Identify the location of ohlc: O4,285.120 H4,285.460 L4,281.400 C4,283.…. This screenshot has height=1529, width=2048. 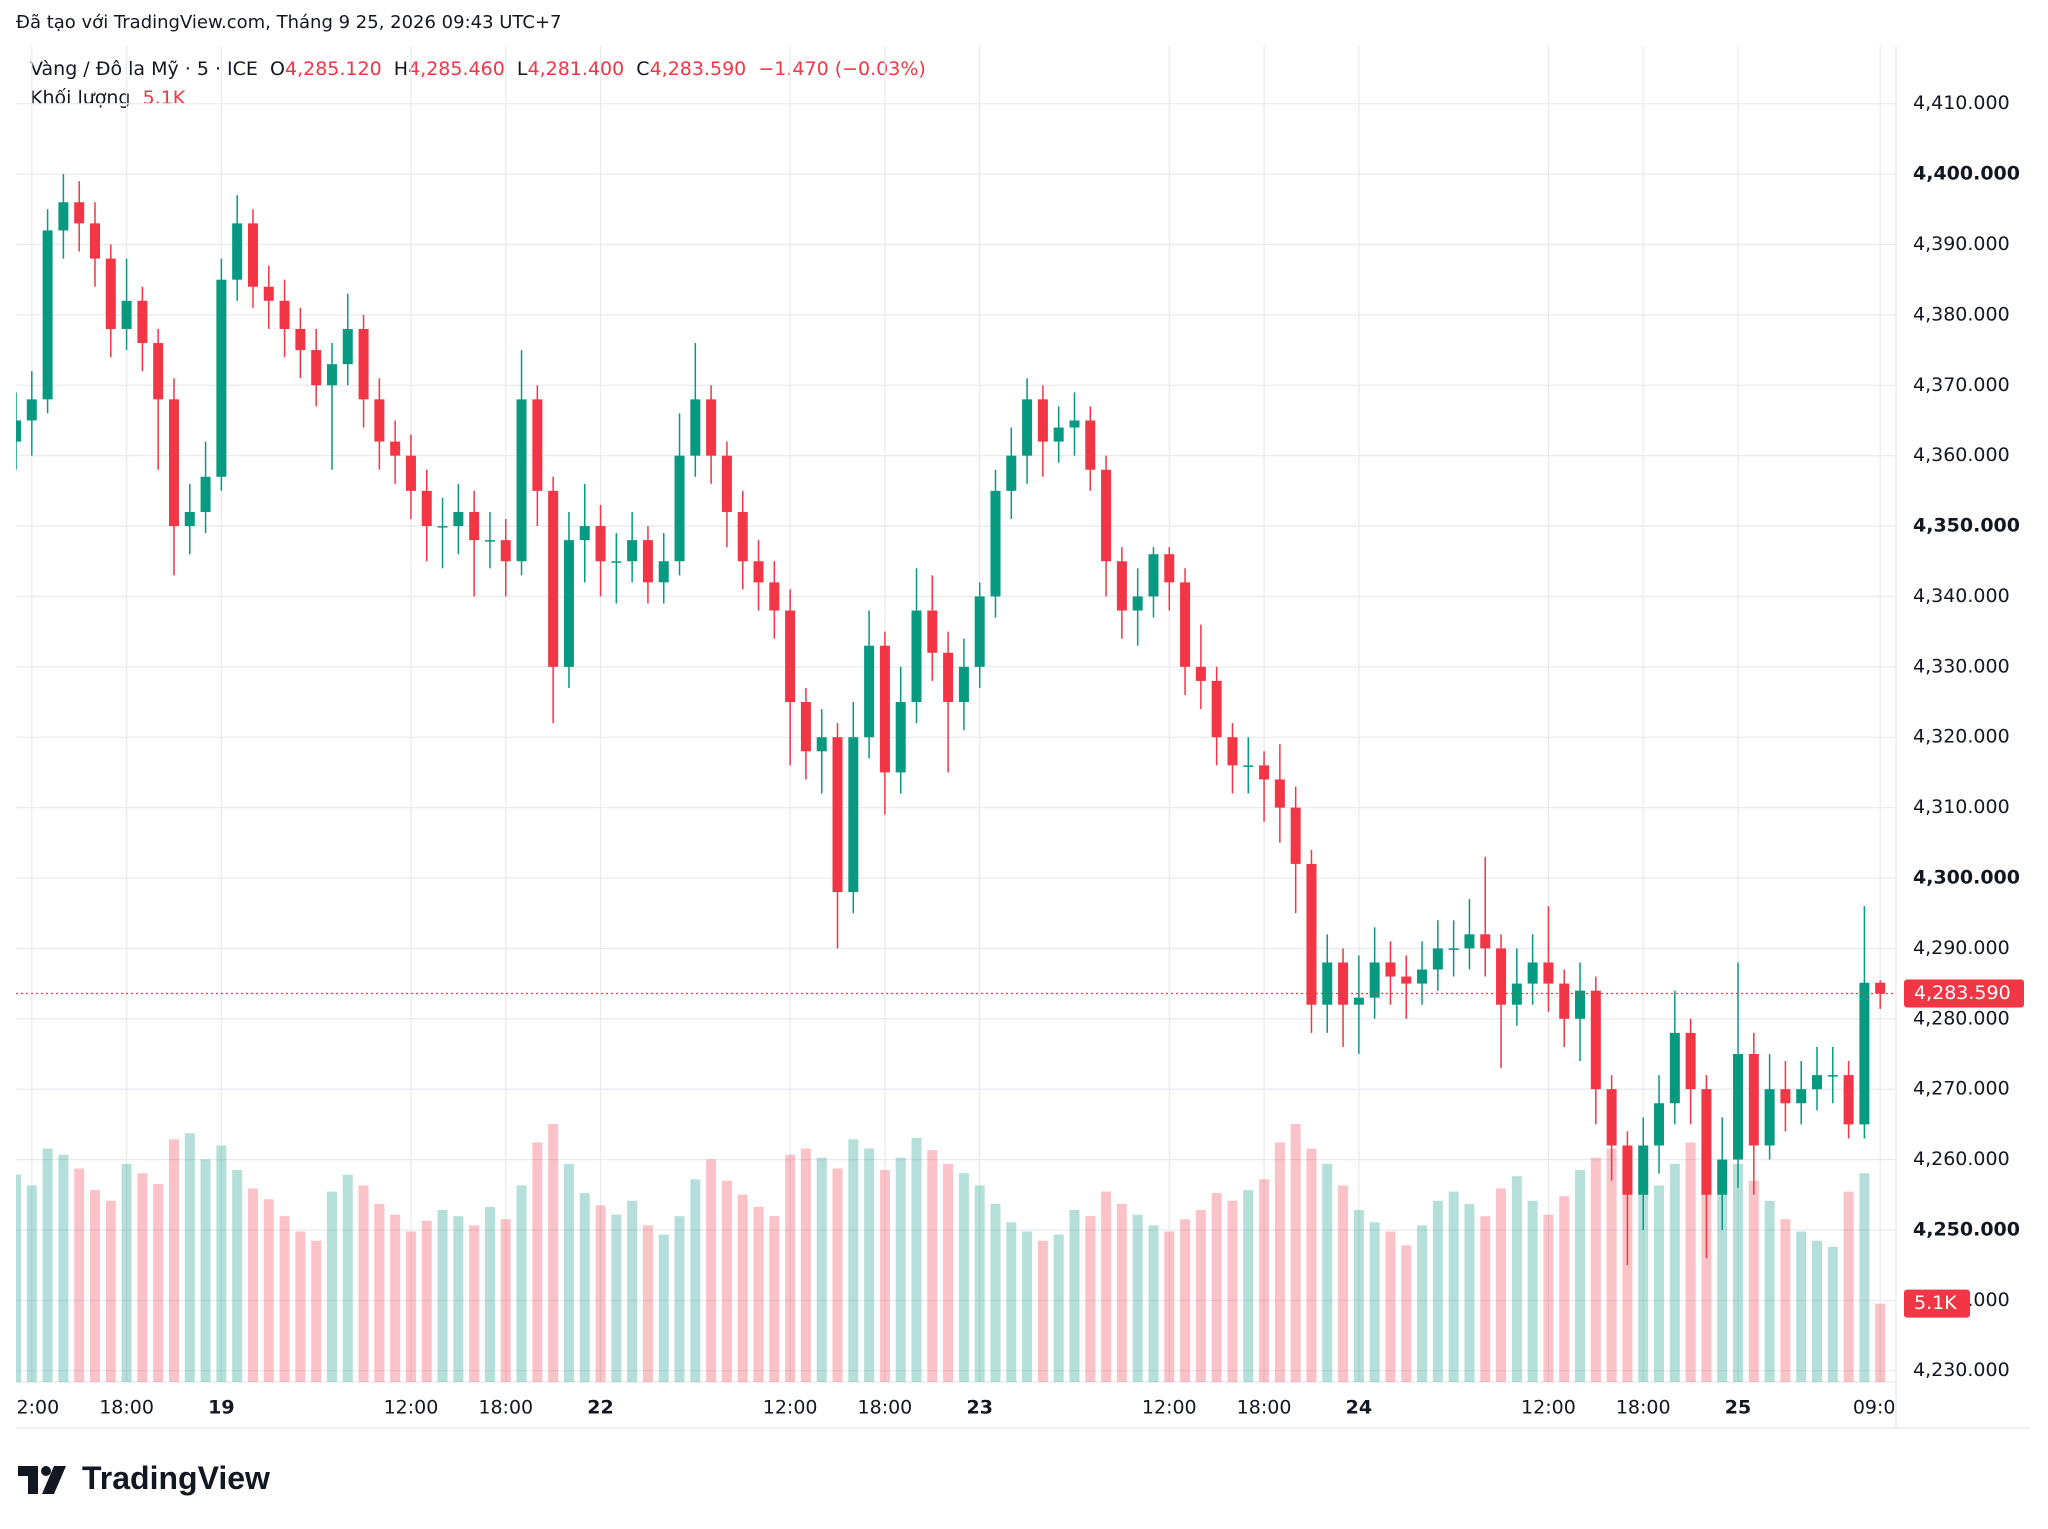
(514, 69).